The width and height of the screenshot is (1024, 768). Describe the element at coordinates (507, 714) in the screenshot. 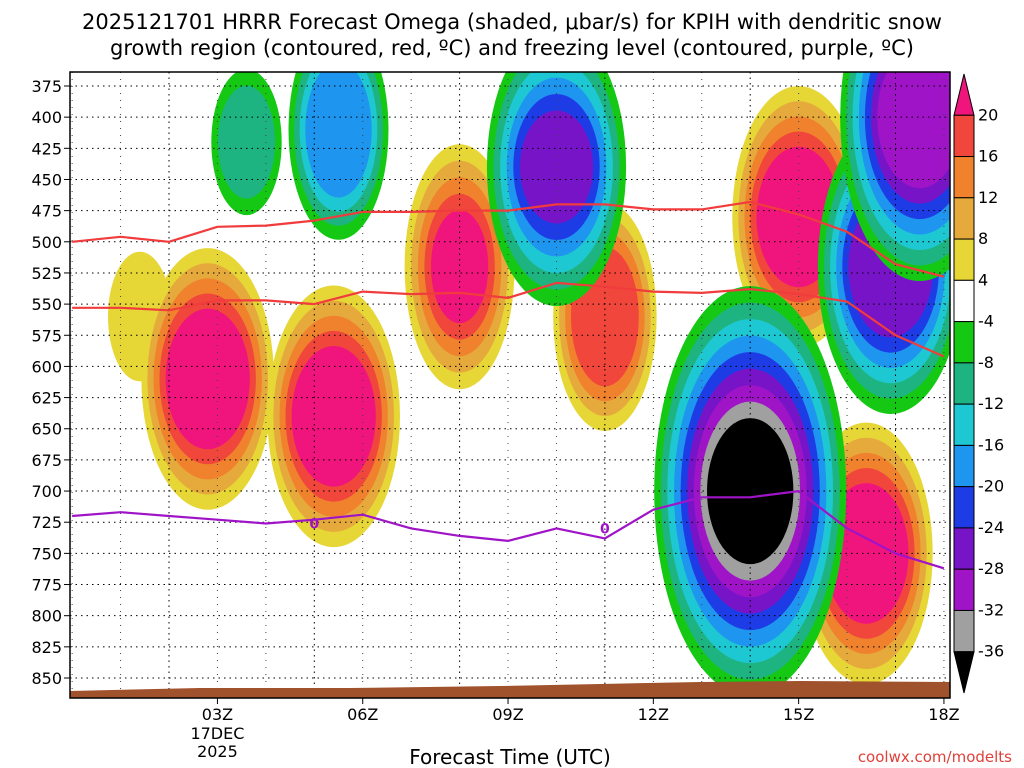

I see `x-tick-label: 09Z` at that location.